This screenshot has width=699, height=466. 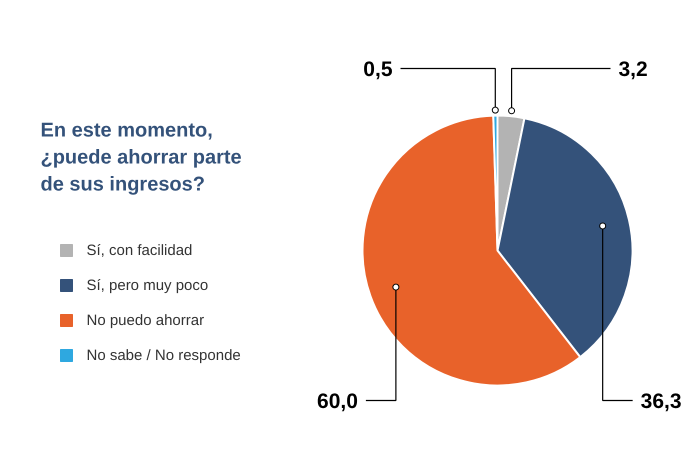 What do you see at coordinates (147, 285) in the screenshot?
I see `legend-label: Sí, pero muy poco` at bounding box center [147, 285].